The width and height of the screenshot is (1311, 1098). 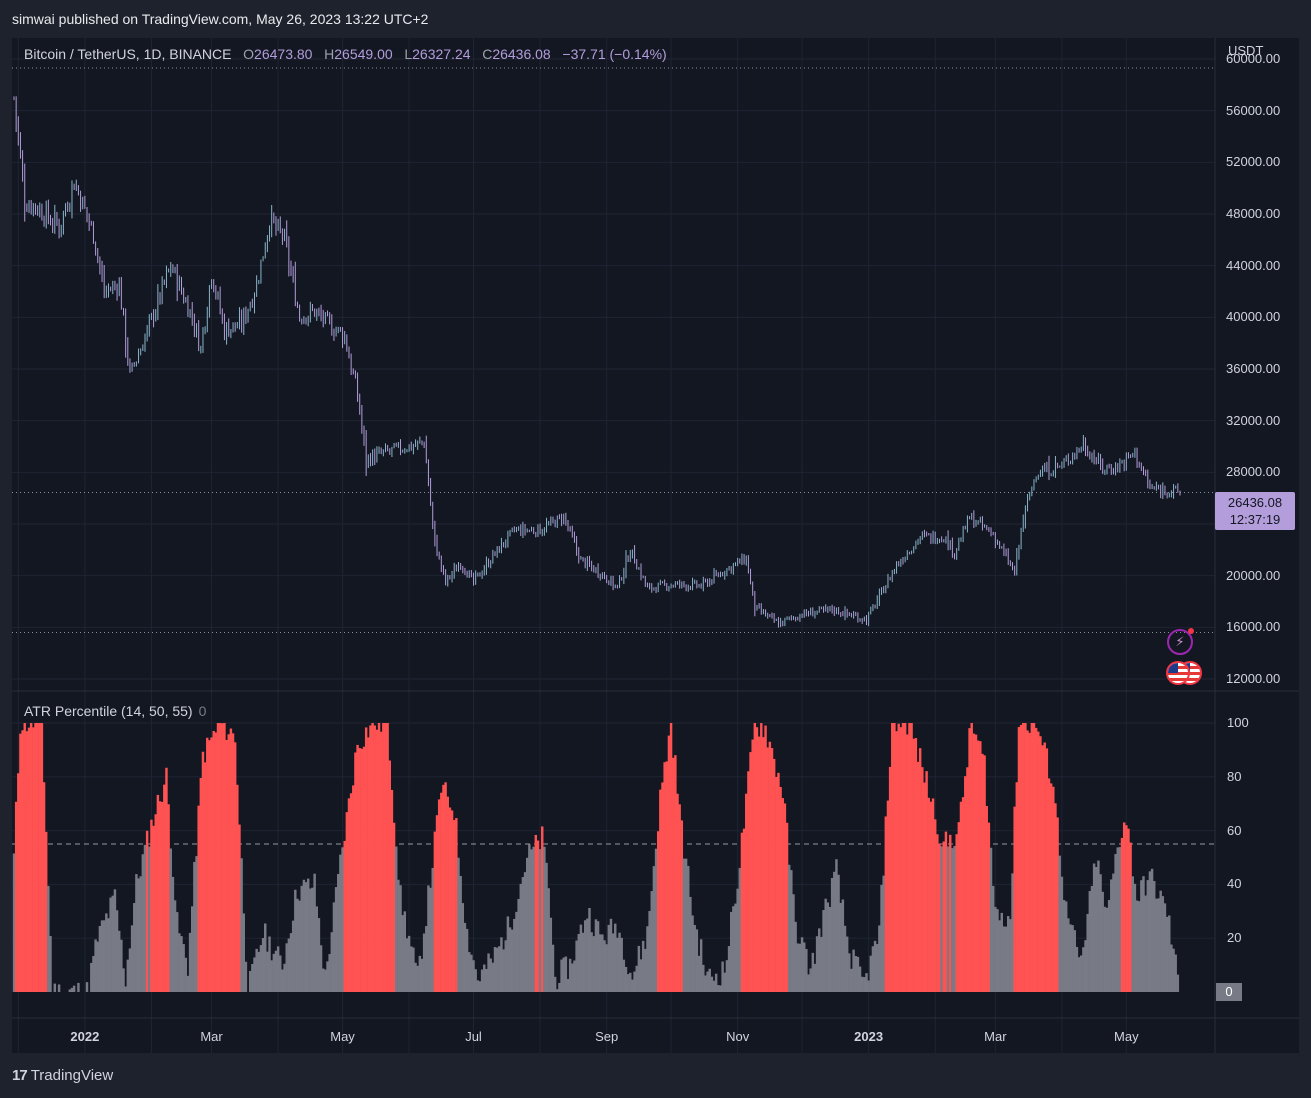 What do you see at coordinates (1180, 641) in the screenshot?
I see `bolt-icon: ⚡` at bounding box center [1180, 641].